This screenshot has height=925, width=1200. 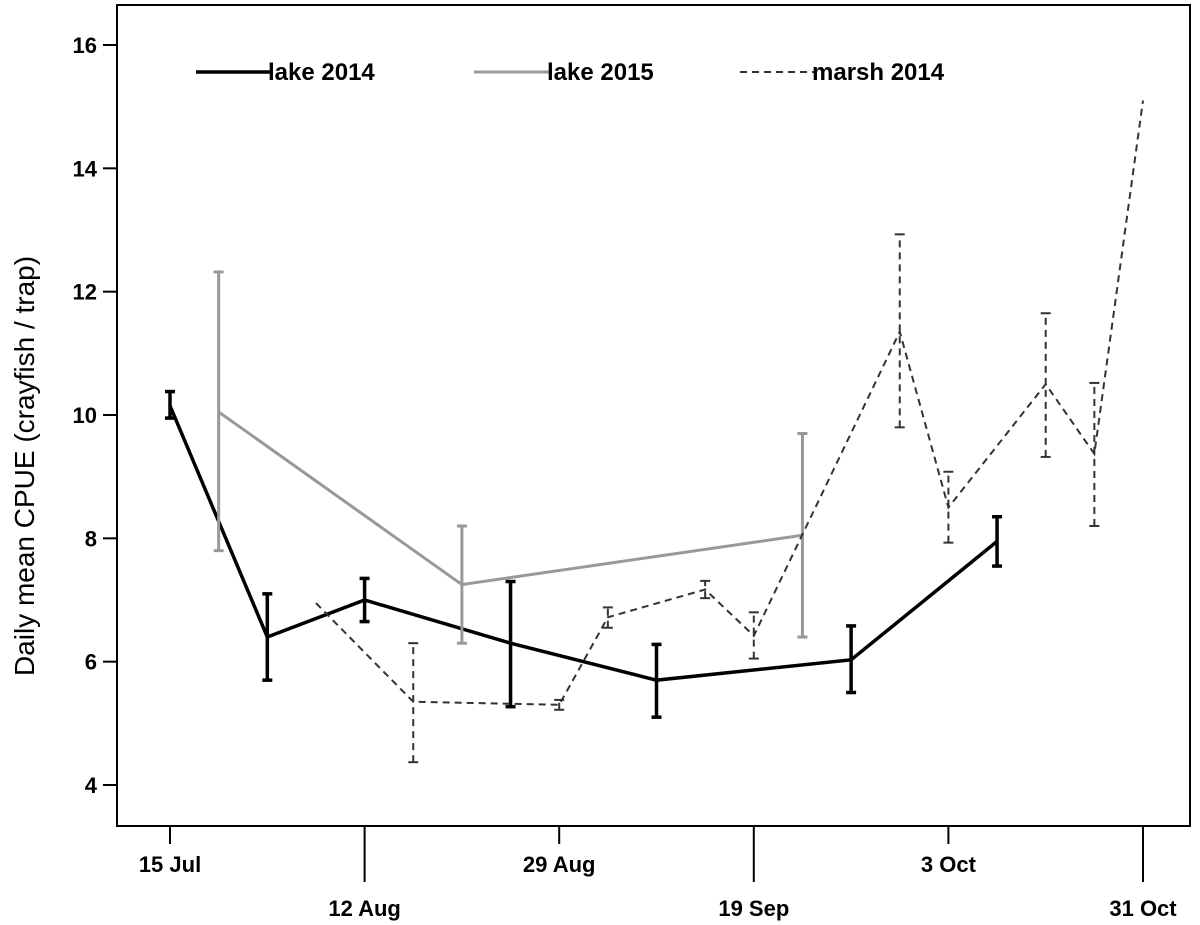 I want to click on legend: lake 2014 lake 2015 marsh 2014, so click(x=570, y=72).